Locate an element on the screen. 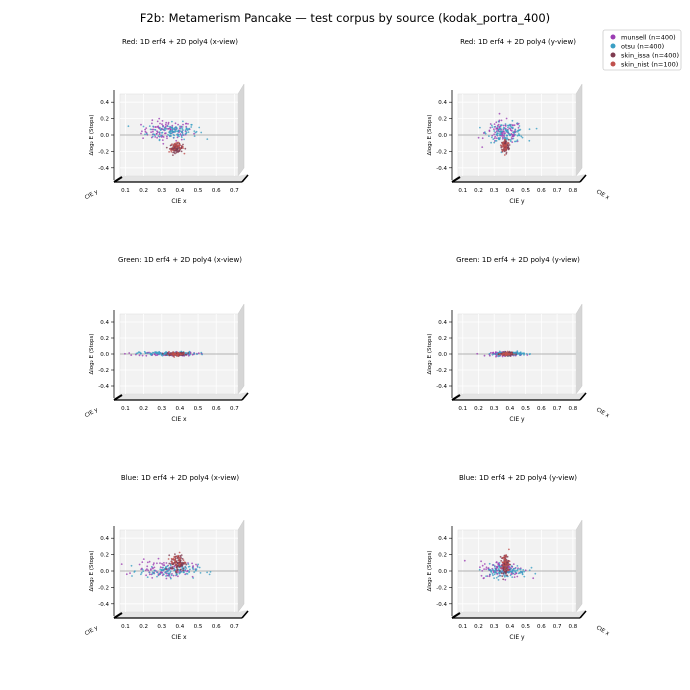 The width and height of the screenshot is (690, 690). x-tick-label: 0.4 is located at coordinates (180, 191).